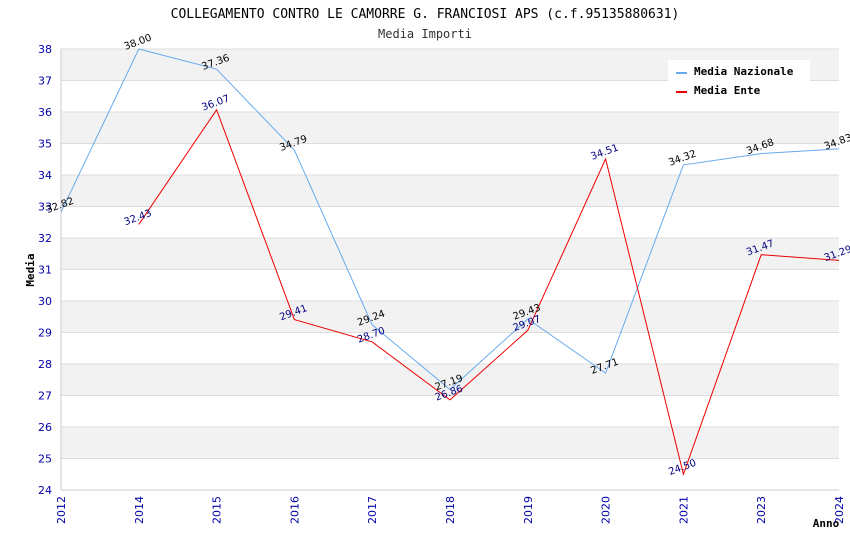 The width and height of the screenshot is (850, 550). What do you see at coordinates (45, 144) in the screenshot?
I see `y-tick-label: 35` at bounding box center [45, 144].